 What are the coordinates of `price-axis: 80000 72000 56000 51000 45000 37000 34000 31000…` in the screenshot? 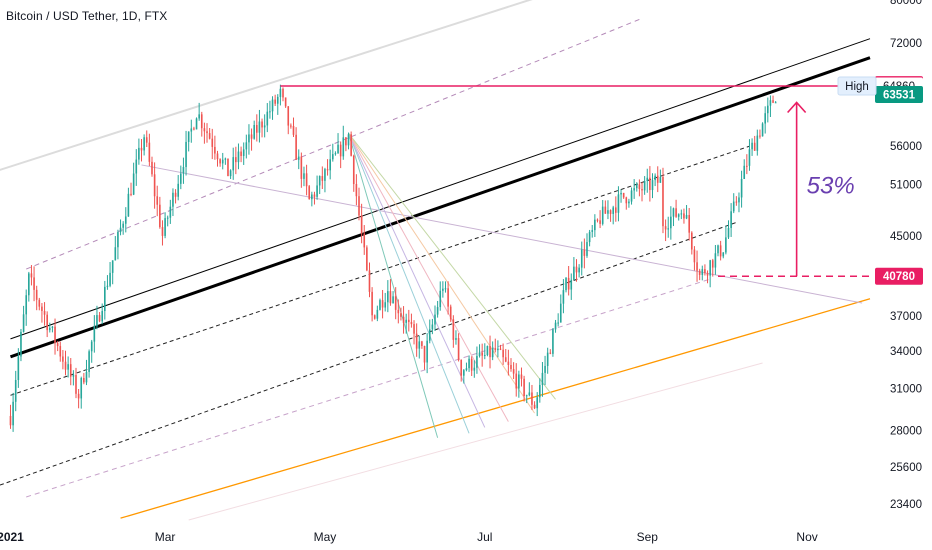 It's located at (880, 255).